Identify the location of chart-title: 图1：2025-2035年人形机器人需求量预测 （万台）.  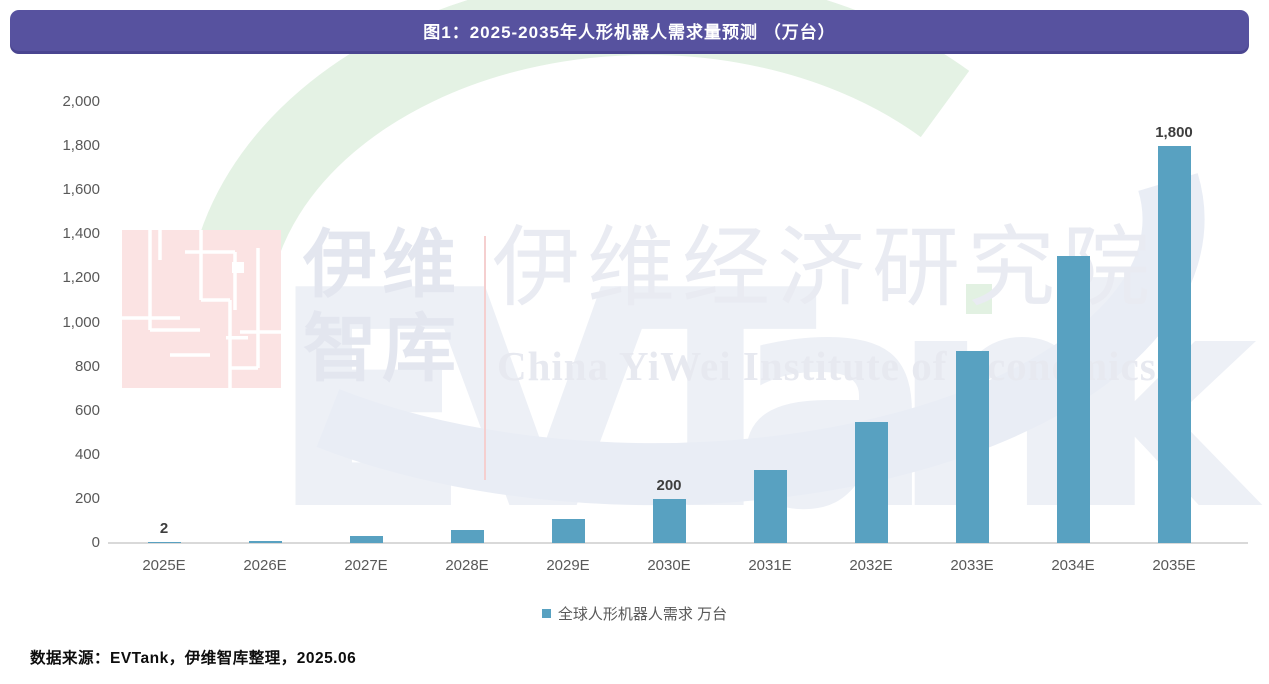
(629, 32).